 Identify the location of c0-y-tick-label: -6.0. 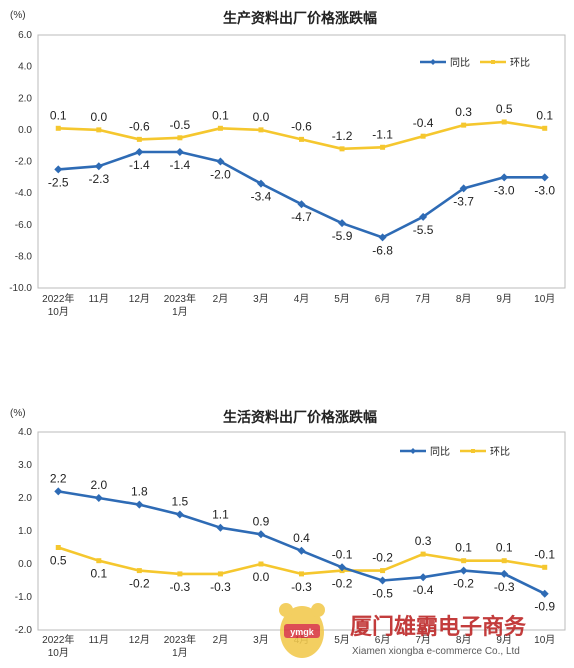
(24, 225).